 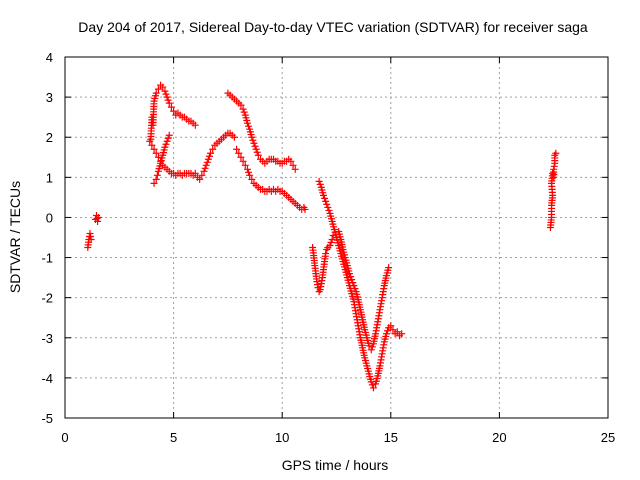 I want to click on x-tick-label: 5, so click(x=173, y=437).